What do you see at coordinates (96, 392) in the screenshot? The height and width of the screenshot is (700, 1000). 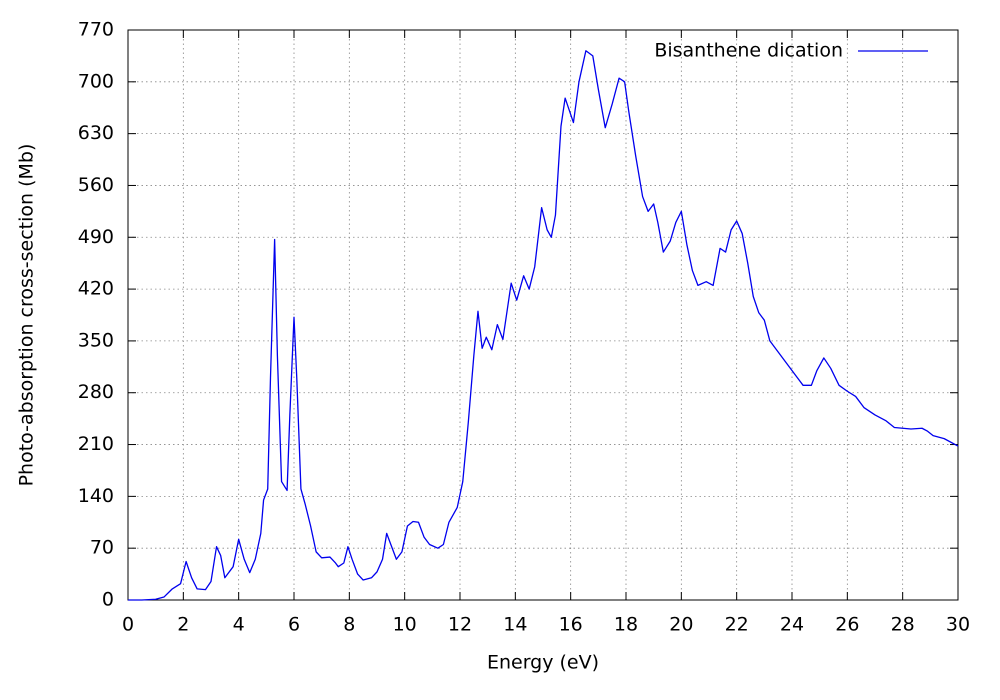 I see `y-tick-label: 280` at bounding box center [96, 392].